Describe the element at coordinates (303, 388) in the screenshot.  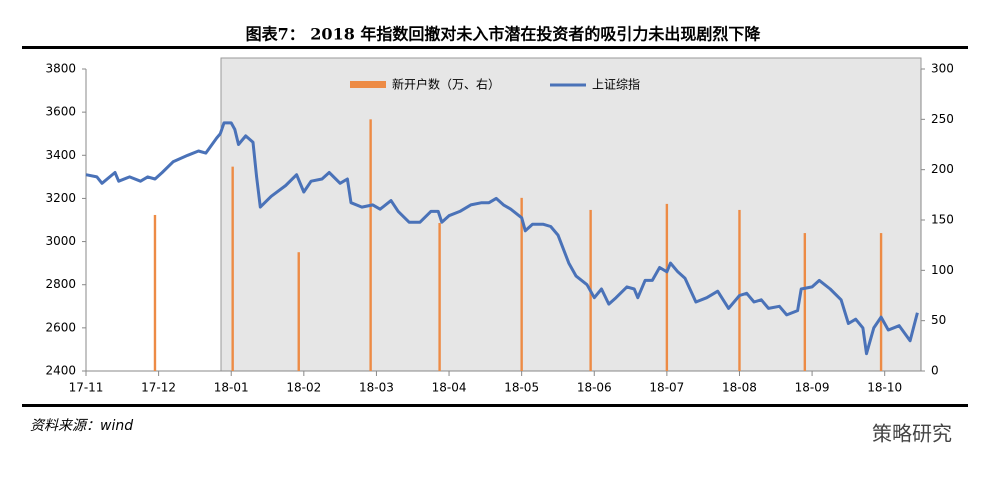
I see `x-tick-label: 18-02` at that location.